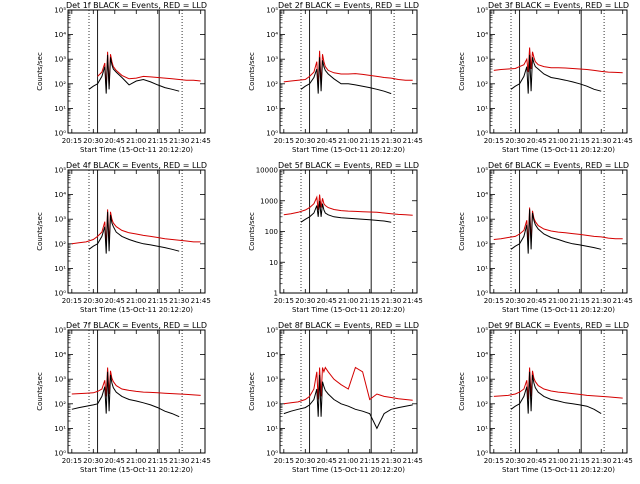  Describe the element at coordinates (271, 232) in the screenshot. I see `y-tick-label: 100` at that location.